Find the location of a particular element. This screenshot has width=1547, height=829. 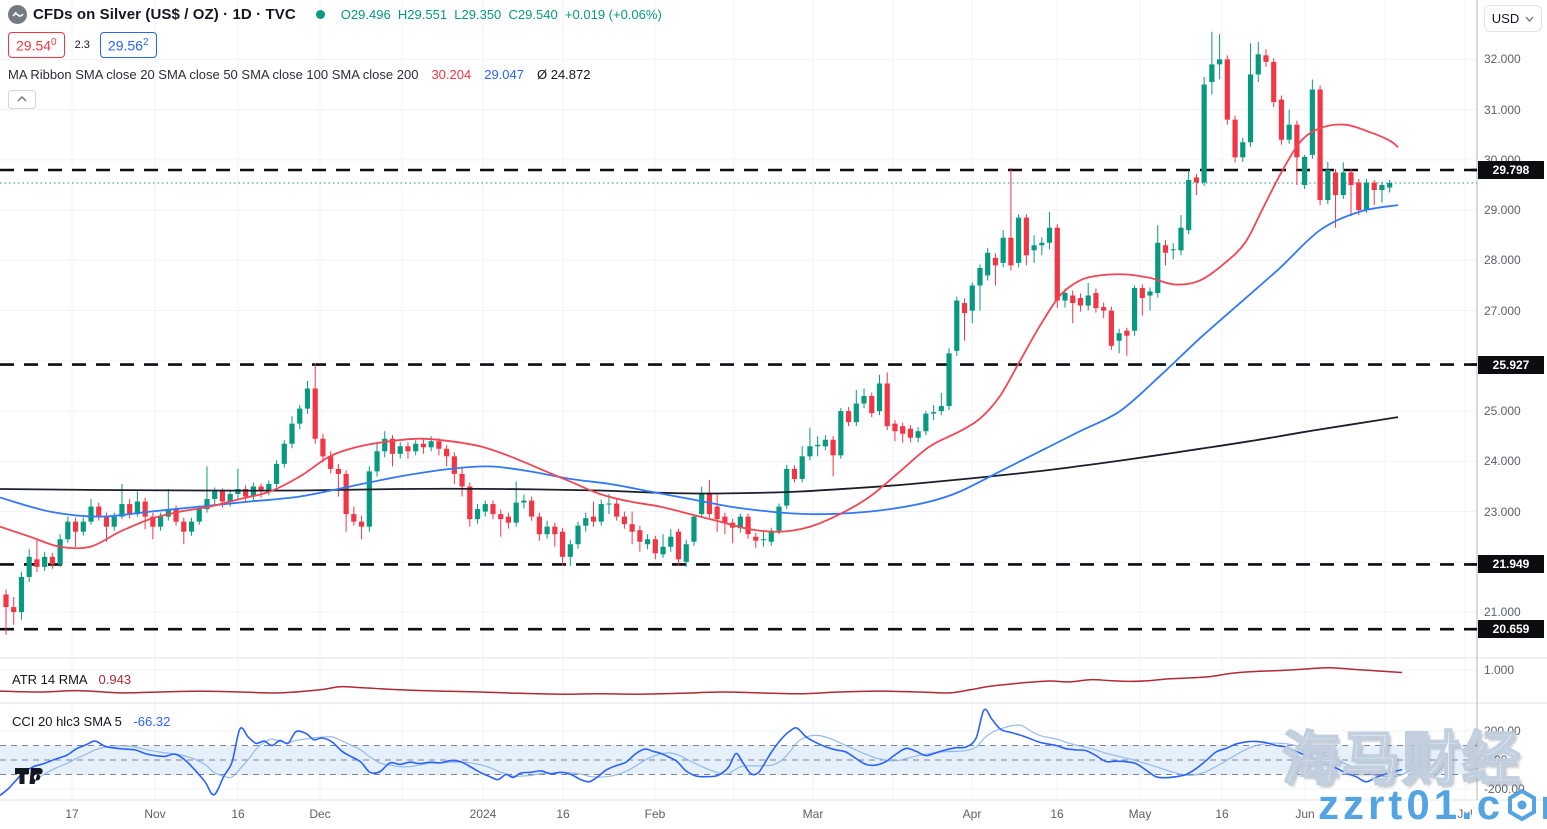

currency-dropdown: USD is located at coordinates (1513, 18).